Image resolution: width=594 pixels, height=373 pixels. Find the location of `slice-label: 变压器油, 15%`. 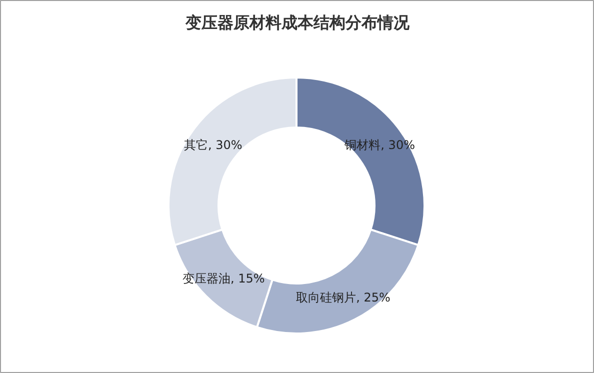

slice-label: 变压器油, 15% is located at coordinates (223, 278).